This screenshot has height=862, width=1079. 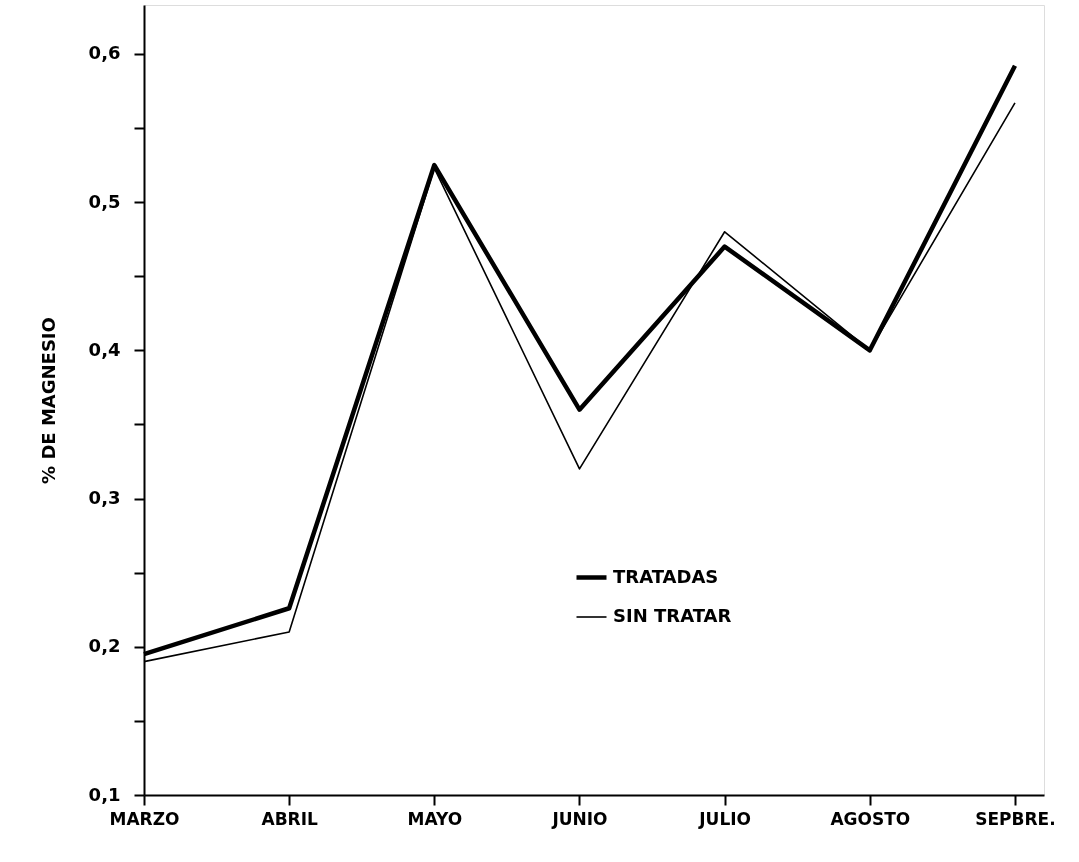 What do you see at coordinates (289, 818) in the screenshot?
I see `x-tick-label: ABRIL` at bounding box center [289, 818].